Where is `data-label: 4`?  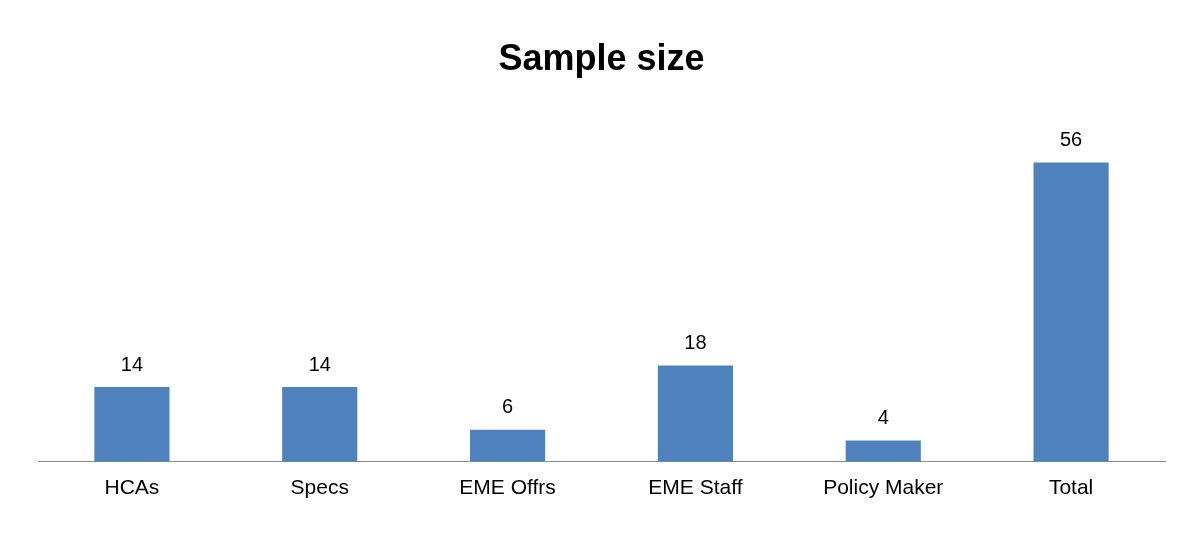 data-label: 4 is located at coordinates (883, 416).